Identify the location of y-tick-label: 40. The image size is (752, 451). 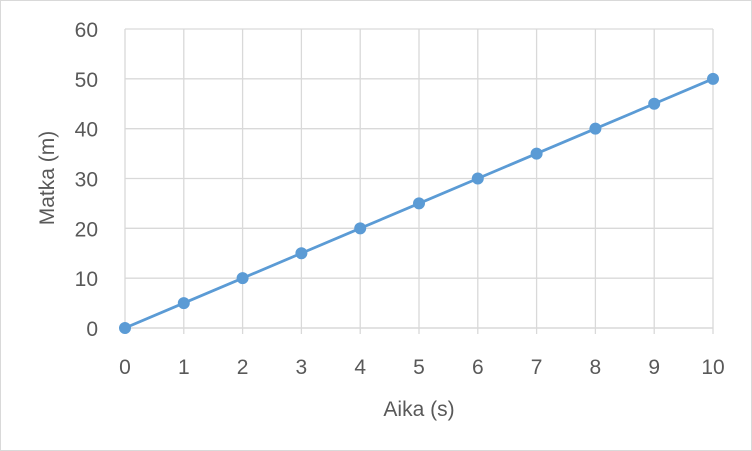
(86, 130).